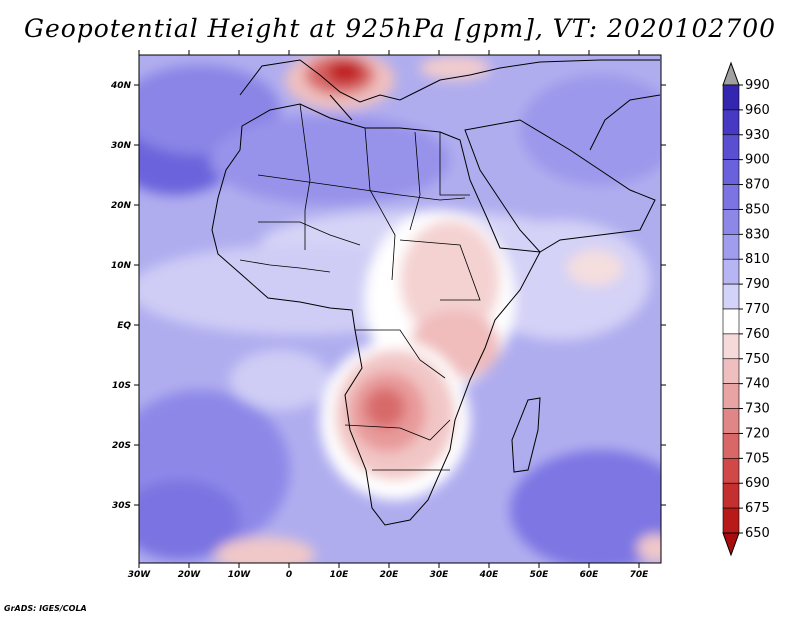  I want to click on colorbar-label: 690, so click(757, 483).